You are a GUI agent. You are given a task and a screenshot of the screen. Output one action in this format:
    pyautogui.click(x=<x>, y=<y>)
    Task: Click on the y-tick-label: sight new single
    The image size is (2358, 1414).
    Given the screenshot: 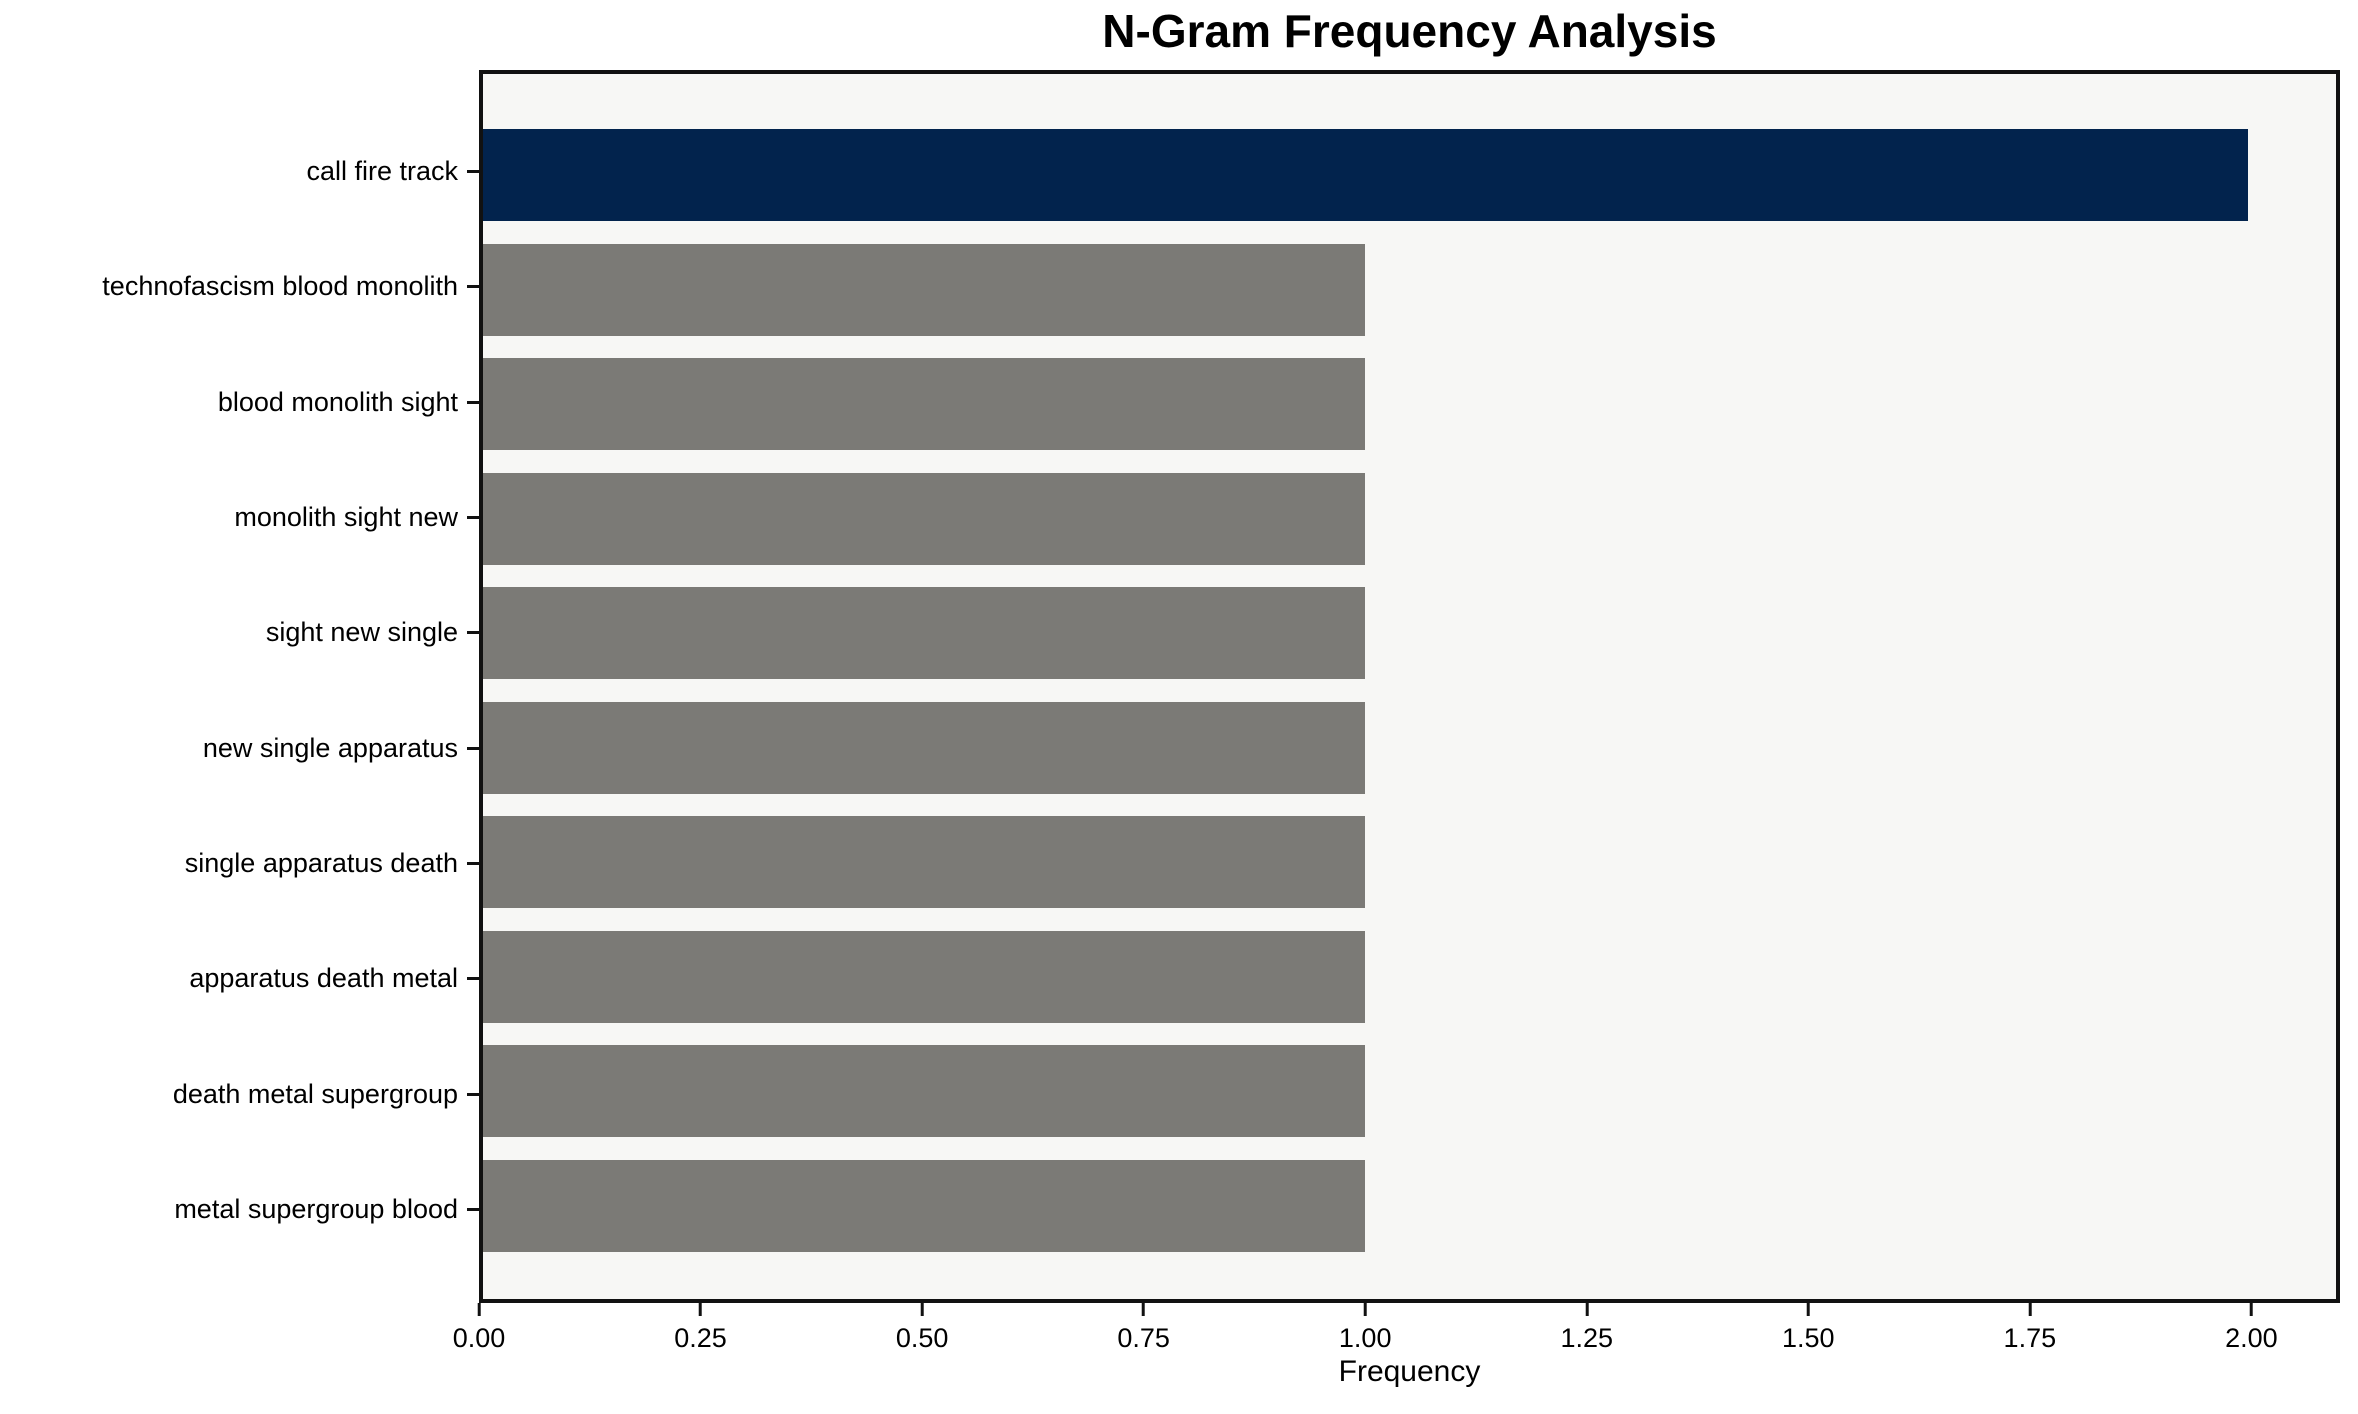 What is the action you would take?
    pyautogui.click(x=361, y=632)
    